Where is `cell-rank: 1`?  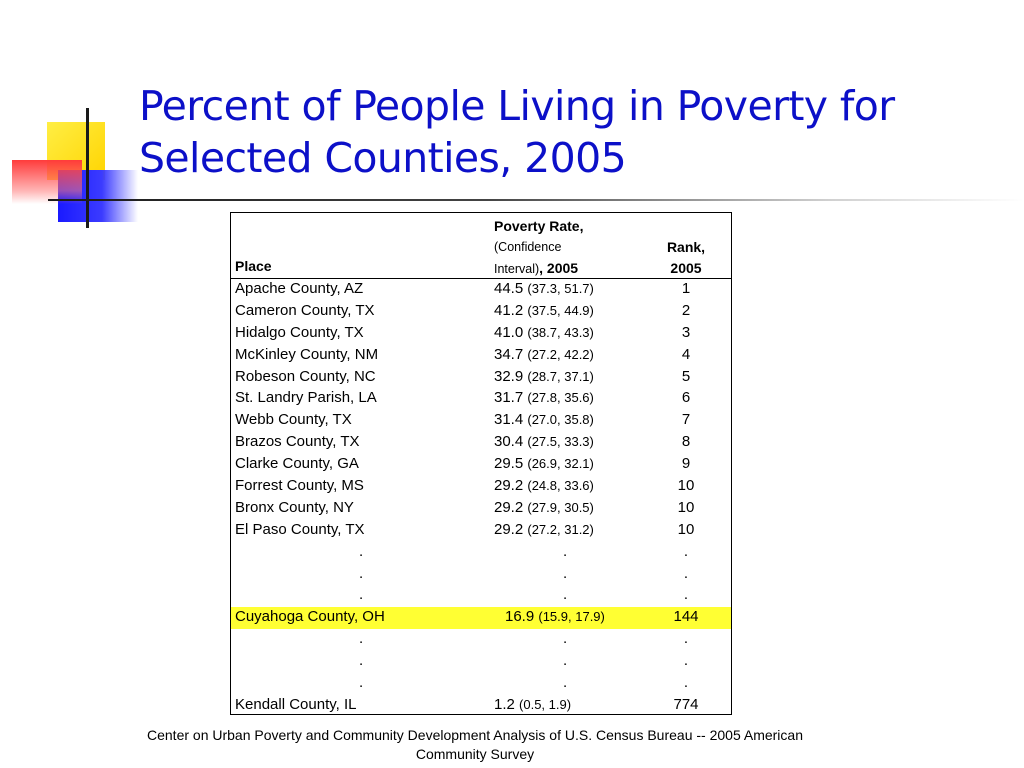
cell-rank: 1 is located at coordinates (686, 288).